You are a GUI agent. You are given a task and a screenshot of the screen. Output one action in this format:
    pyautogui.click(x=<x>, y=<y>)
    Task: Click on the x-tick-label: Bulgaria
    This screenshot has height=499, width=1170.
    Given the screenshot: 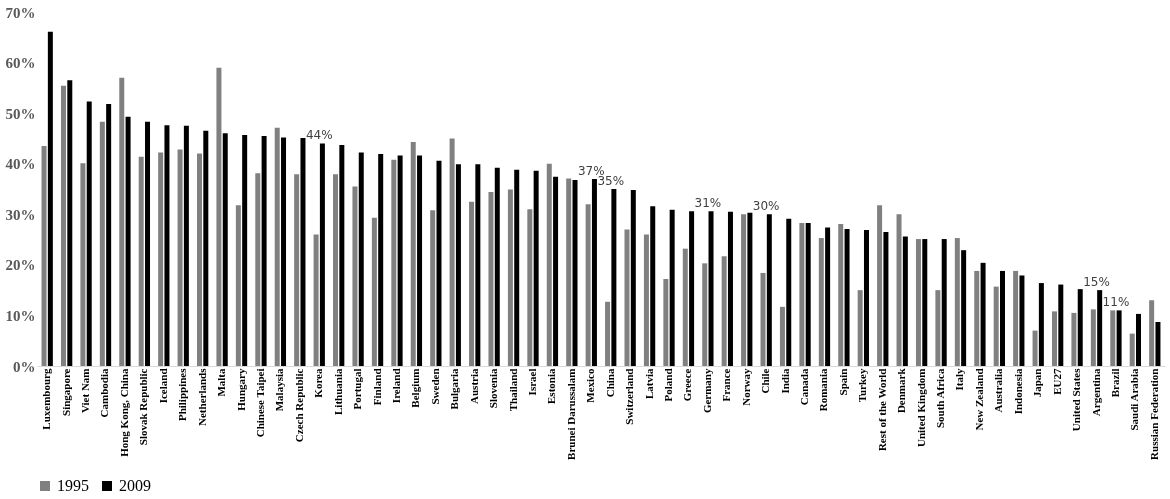 What is the action you would take?
    pyautogui.click(x=454, y=389)
    